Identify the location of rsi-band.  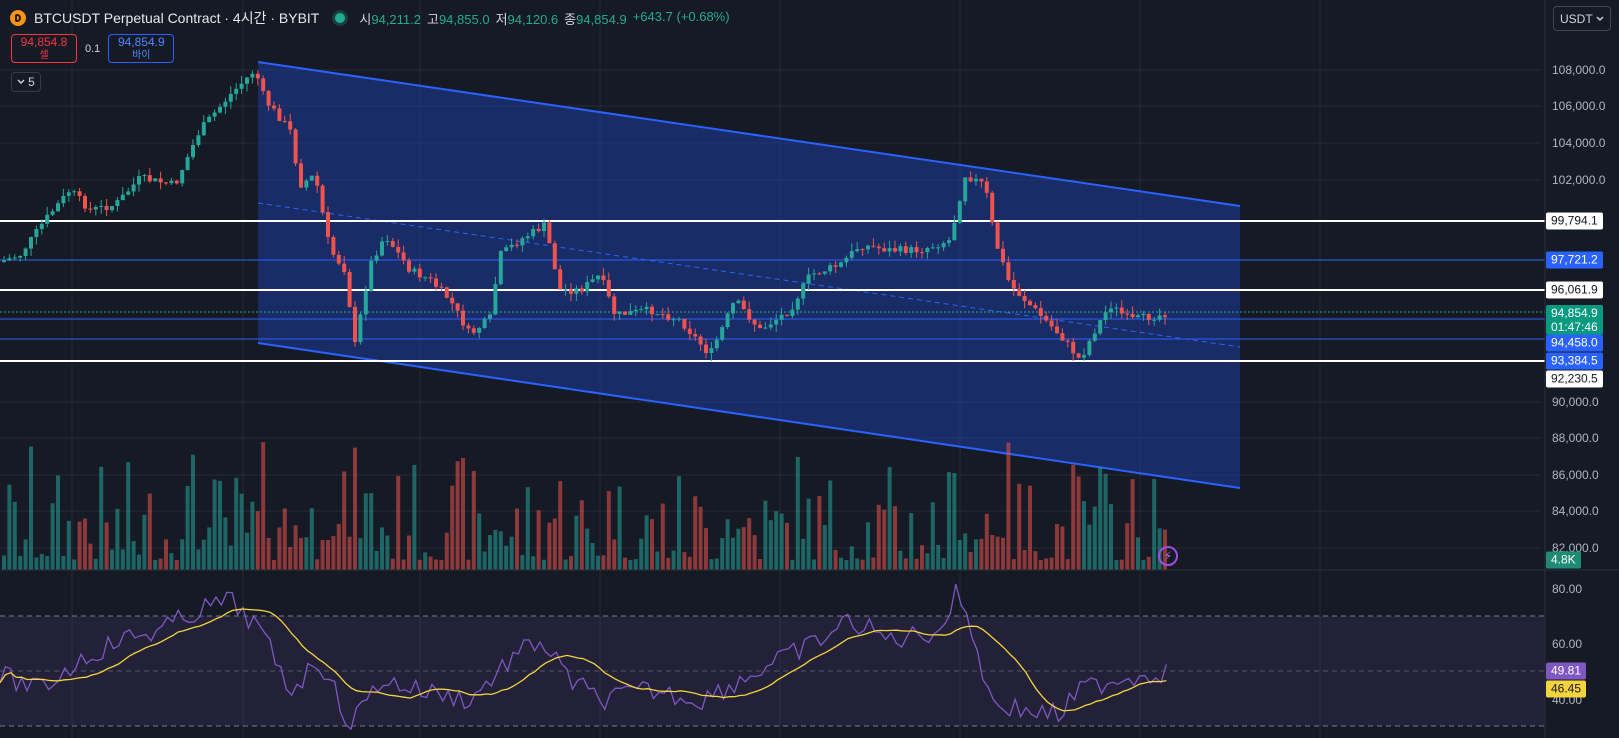
(772, 671).